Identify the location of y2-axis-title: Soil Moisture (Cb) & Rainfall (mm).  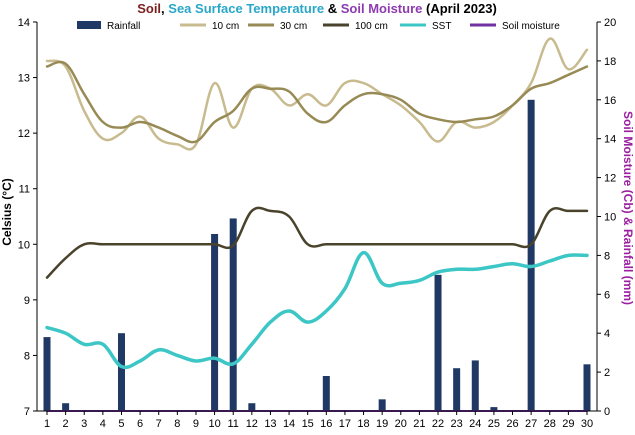
(628, 208).